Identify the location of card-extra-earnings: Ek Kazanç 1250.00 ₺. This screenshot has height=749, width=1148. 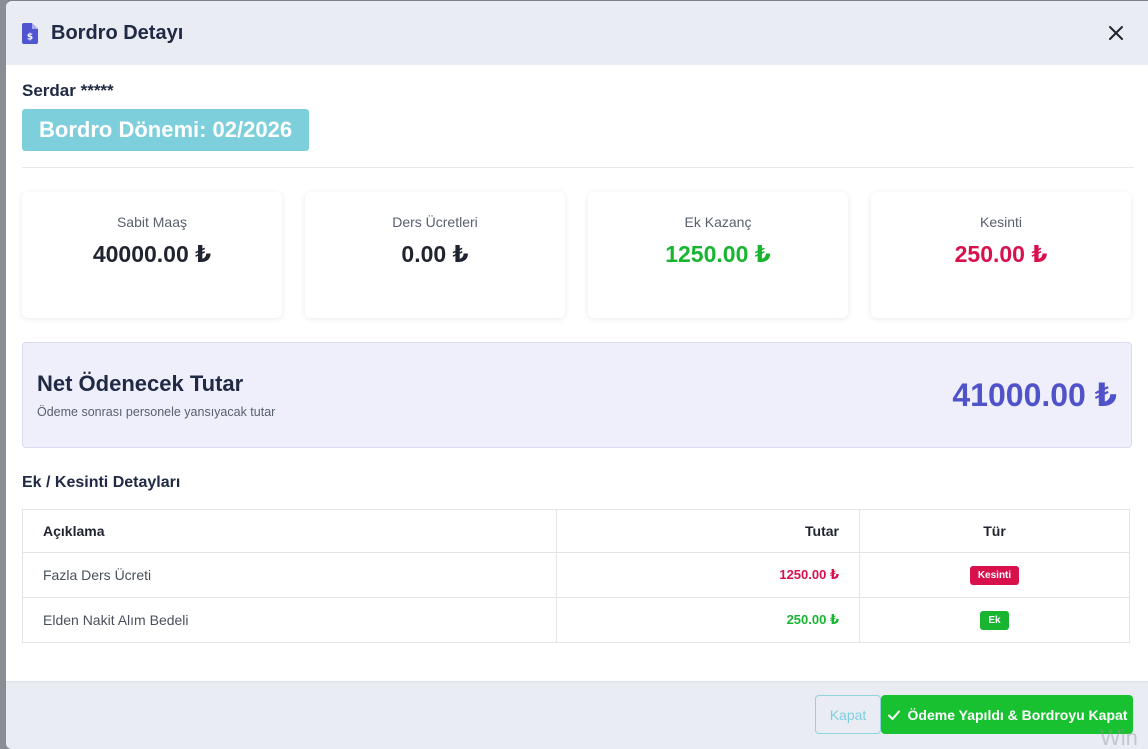
(718, 255).